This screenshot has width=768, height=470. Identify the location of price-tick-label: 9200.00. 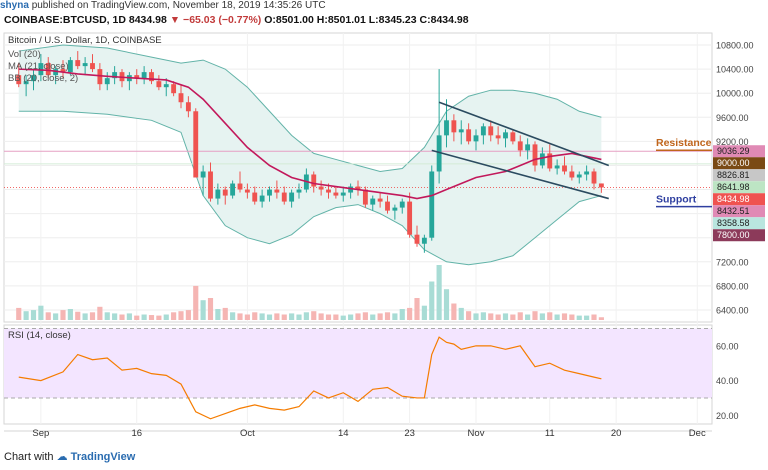
(732, 142).